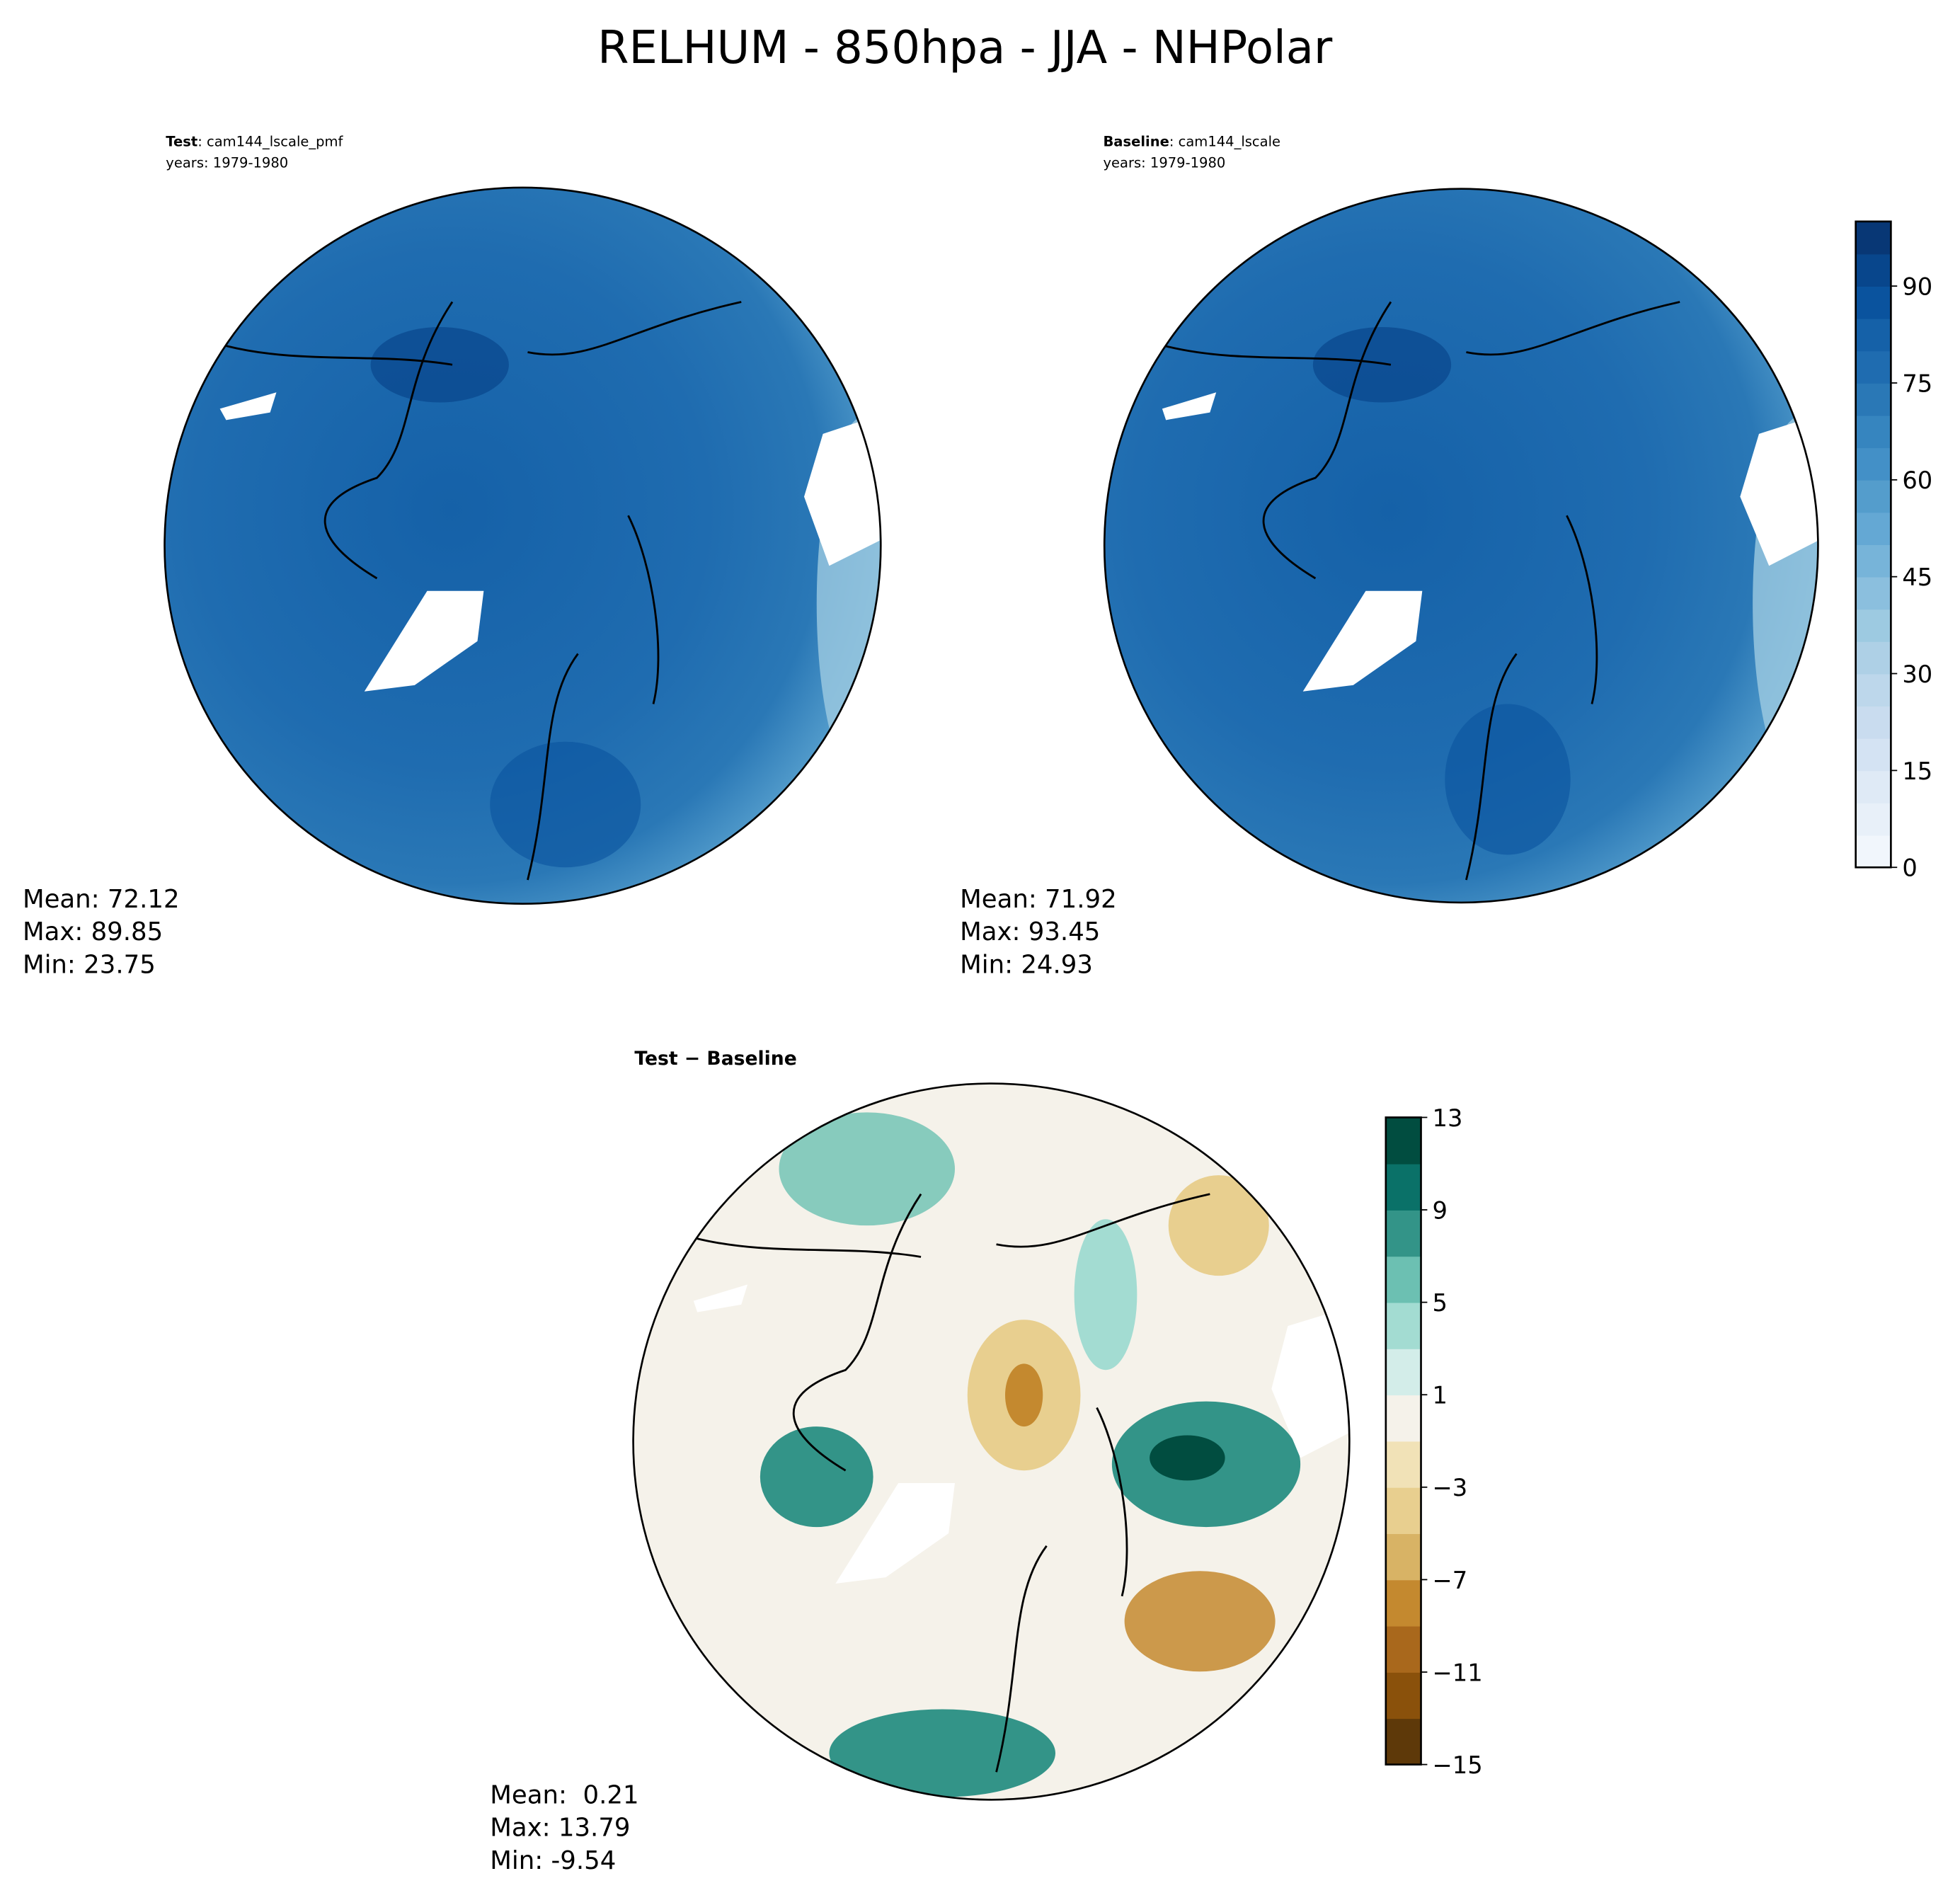 This screenshot has width=1960, height=1888. What do you see at coordinates (1038, 899) in the screenshot?
I see `stat-mean: Mean: 71.92` at bounding box center [1038, 899].